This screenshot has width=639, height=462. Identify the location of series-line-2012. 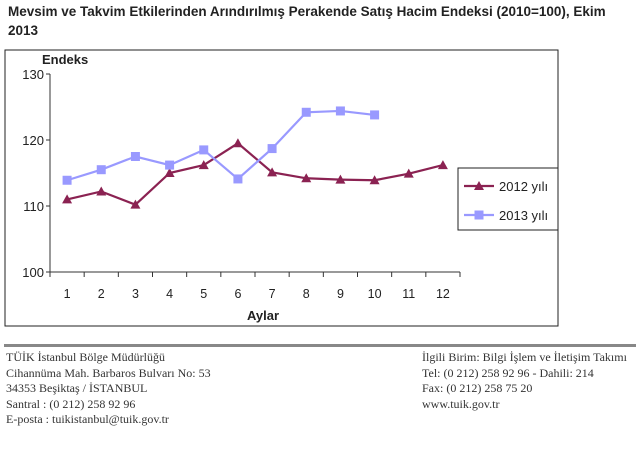
(255, 173).